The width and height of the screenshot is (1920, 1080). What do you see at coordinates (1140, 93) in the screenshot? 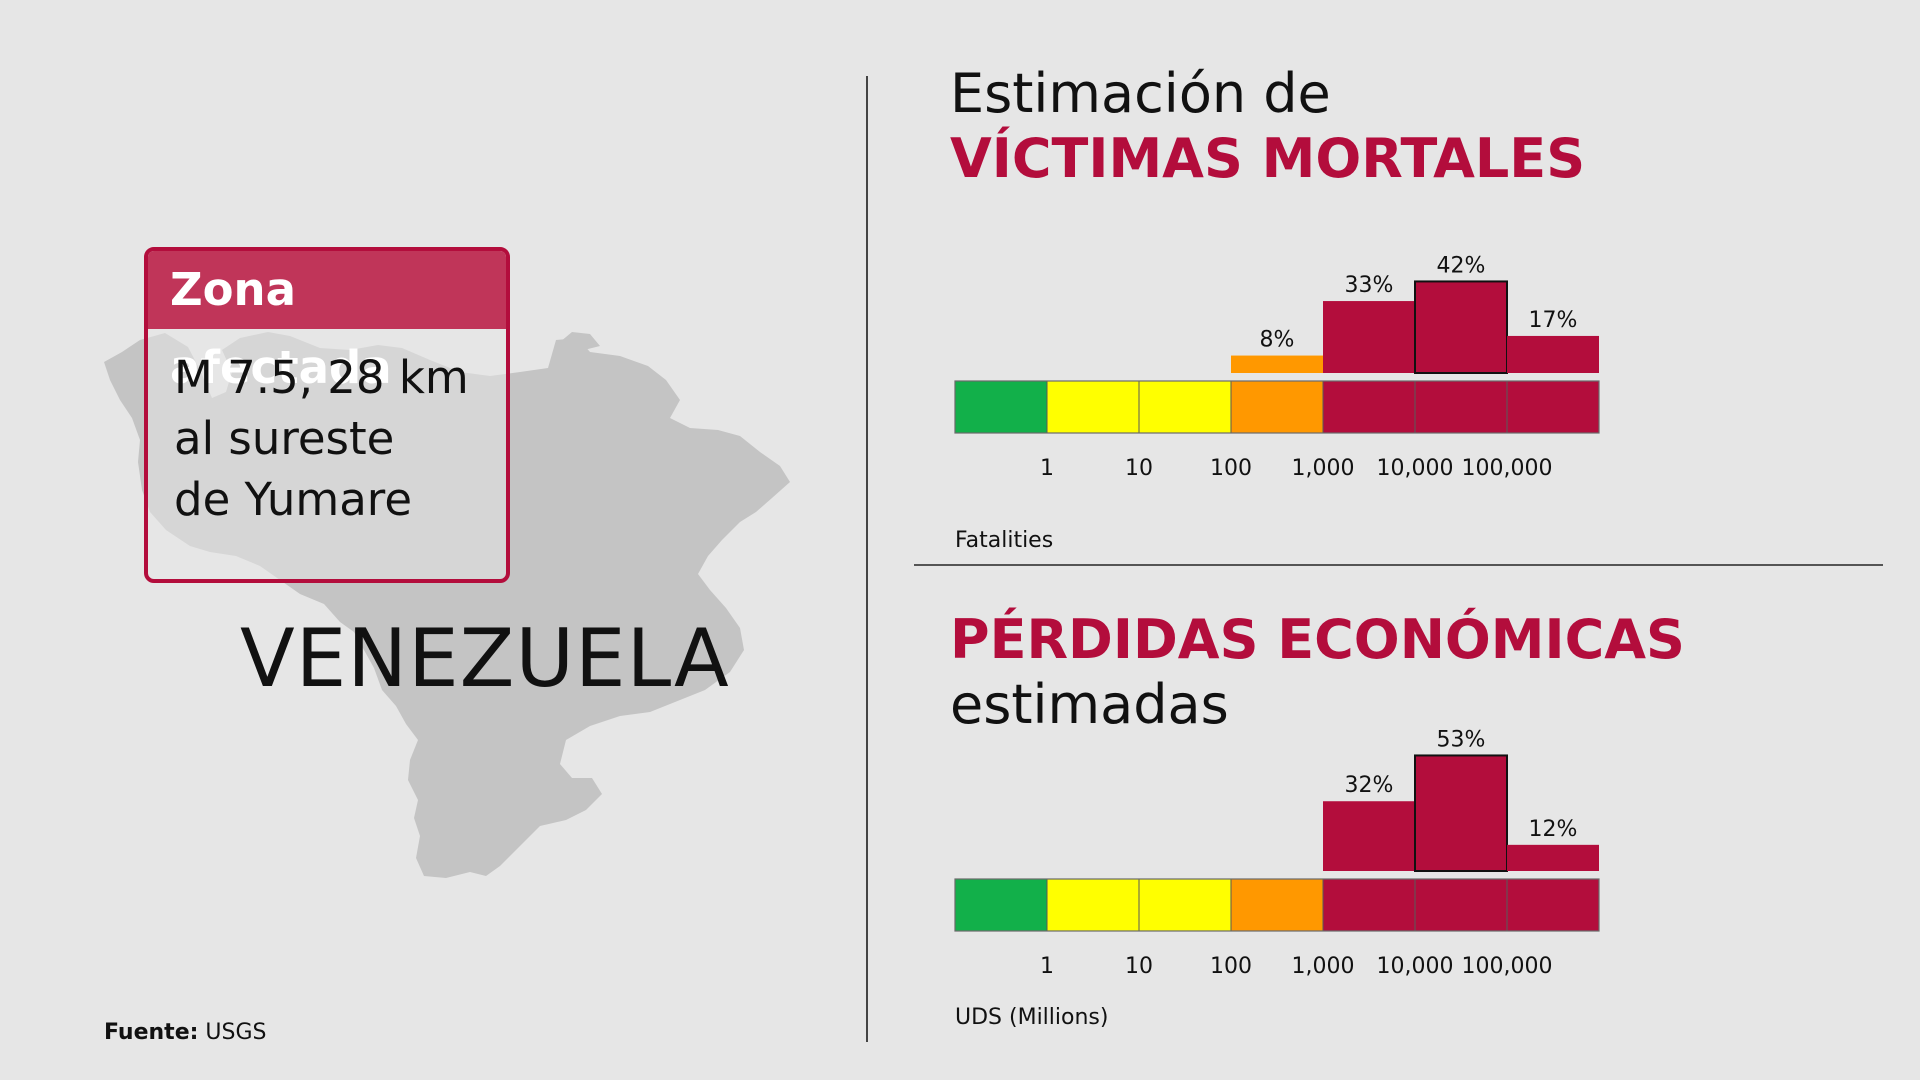
I see `fatalities-title-line1: Estimación de` at bounding box center [1140, 93].